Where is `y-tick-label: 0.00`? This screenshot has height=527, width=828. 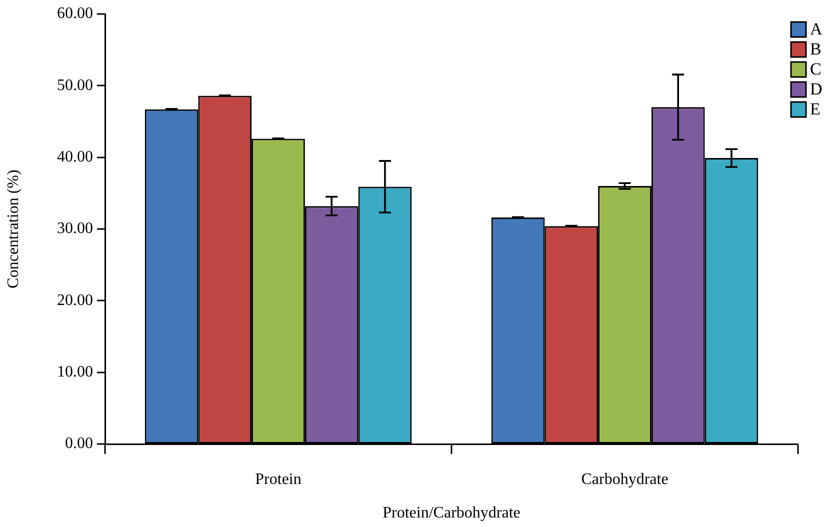 y-tick-label: 0.00 is located at coordinates (79, 443).